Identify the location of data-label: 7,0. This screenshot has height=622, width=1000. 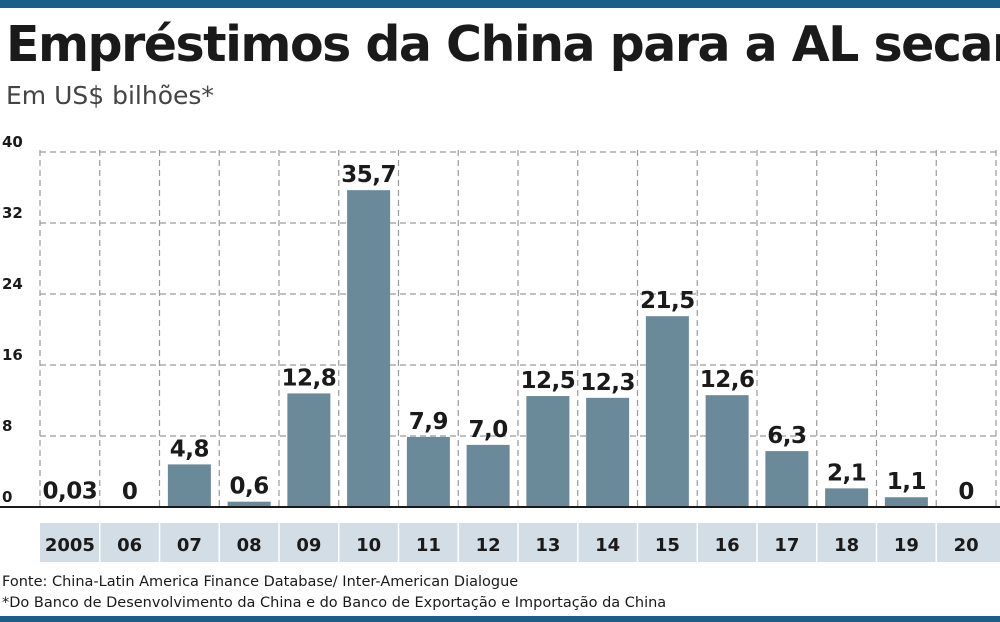
(488, 430).